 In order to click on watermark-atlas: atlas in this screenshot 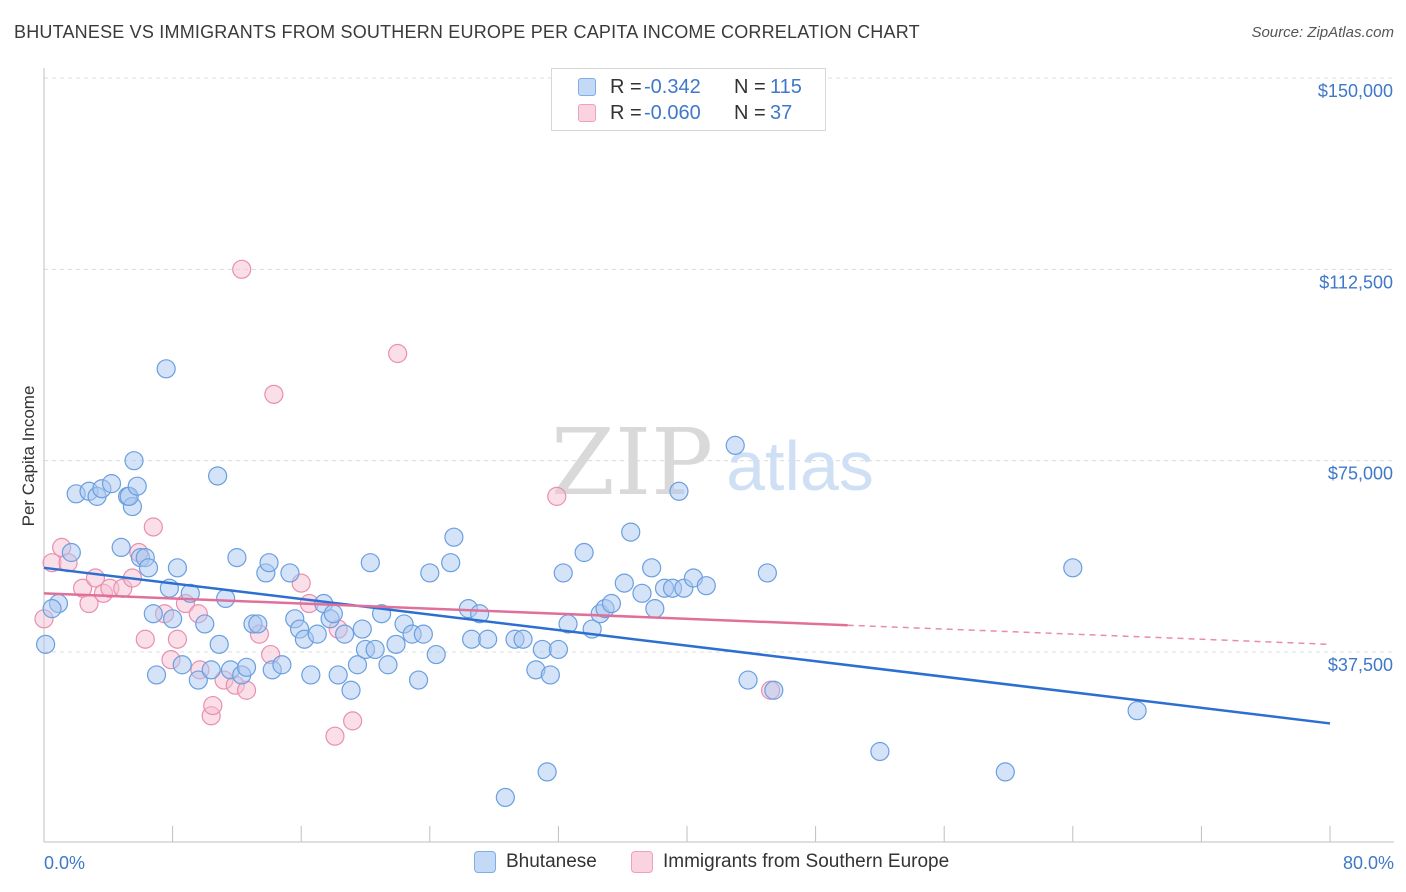, I will do `click(800, 466)`.